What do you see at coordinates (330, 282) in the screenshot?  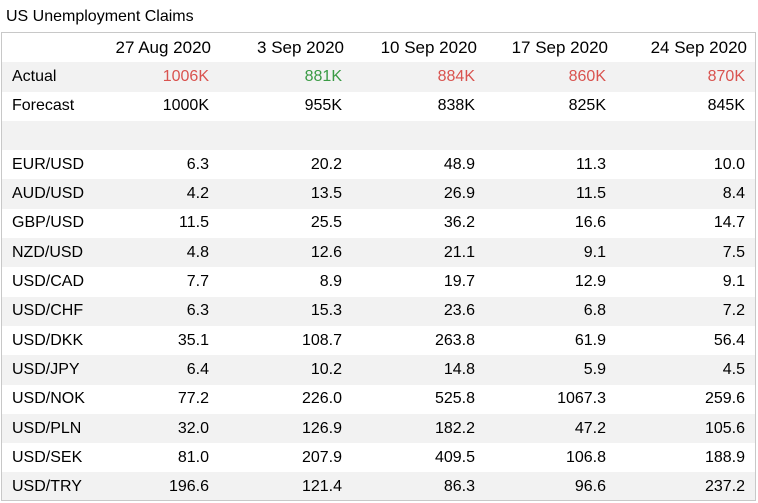 I see `pair-value: 8.9` at bounding box center [330, 282].